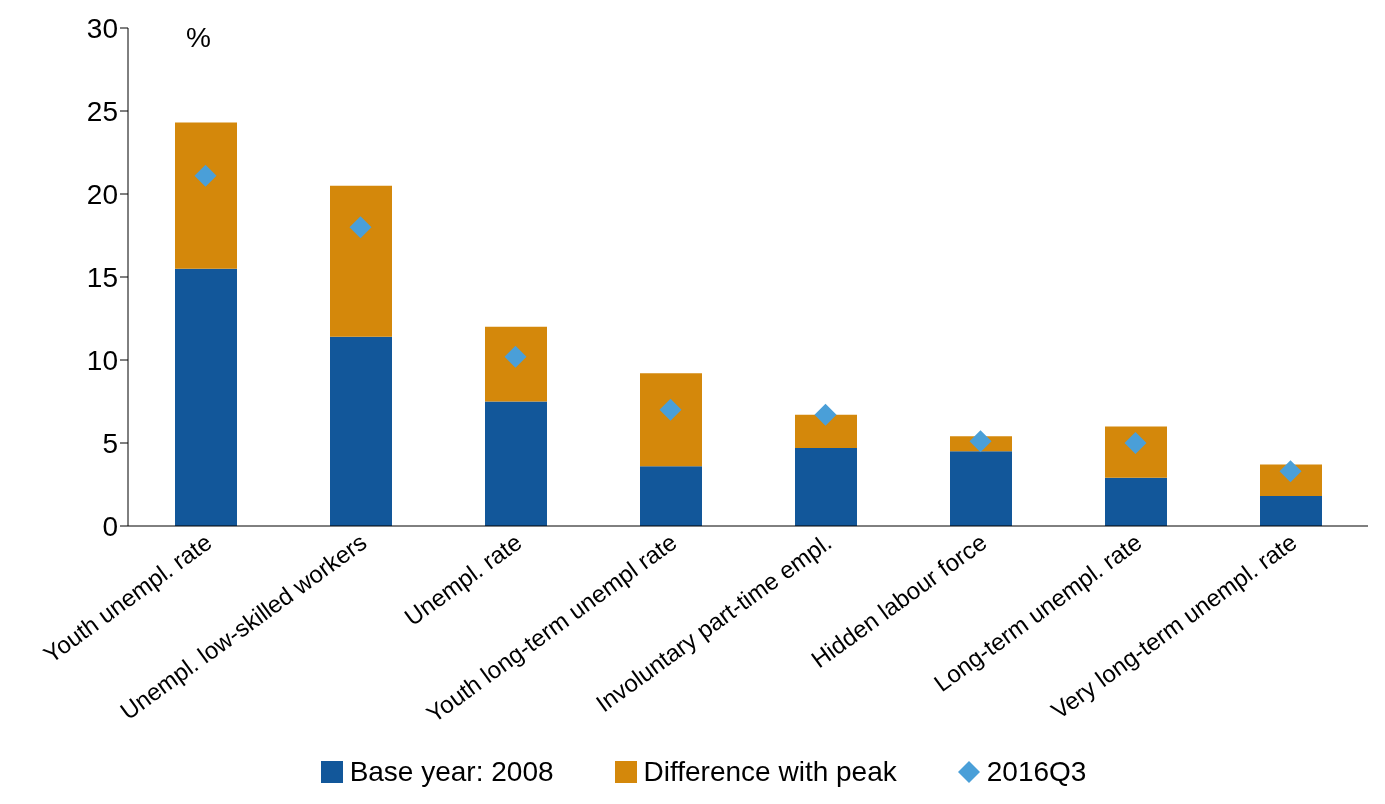 The width and height of the screenshot is (1385, 804). I want to click on y-tick-label: 10, so click(102, 360).